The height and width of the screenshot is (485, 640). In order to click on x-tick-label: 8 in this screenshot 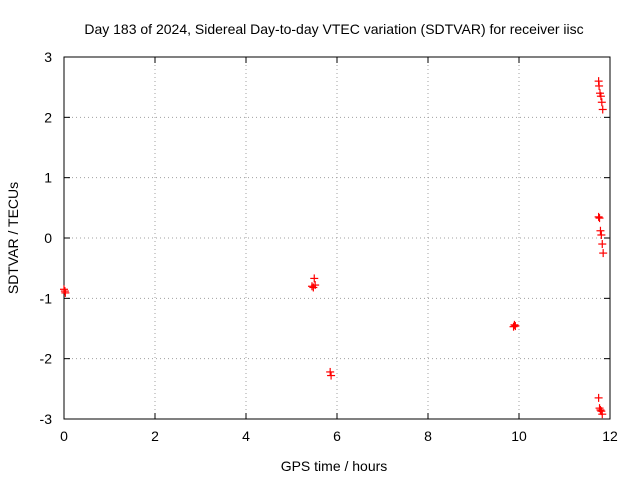, I will do `click(428, 436)`.